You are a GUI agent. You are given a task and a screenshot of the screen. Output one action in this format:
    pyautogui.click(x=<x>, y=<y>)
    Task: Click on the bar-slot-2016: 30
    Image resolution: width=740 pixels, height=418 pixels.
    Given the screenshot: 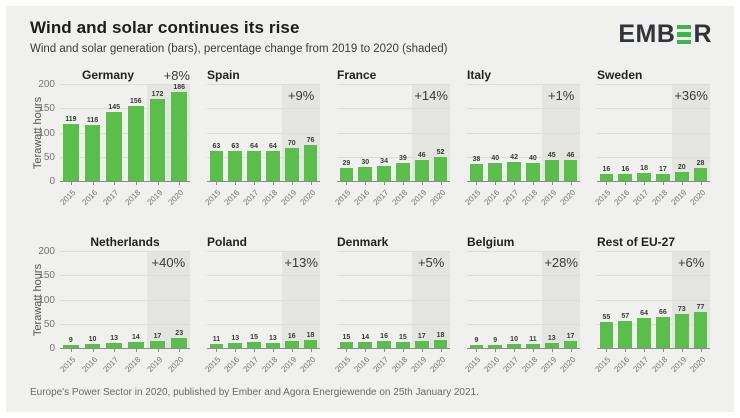 What is the action you would take?
    pyautogui.click(x=365, y=133)
    